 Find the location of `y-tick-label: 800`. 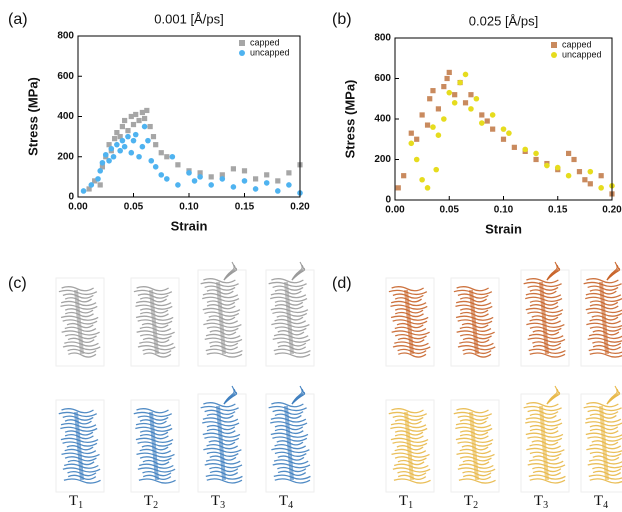

y-tick-label: 800 is located at coordinates (65, 36).